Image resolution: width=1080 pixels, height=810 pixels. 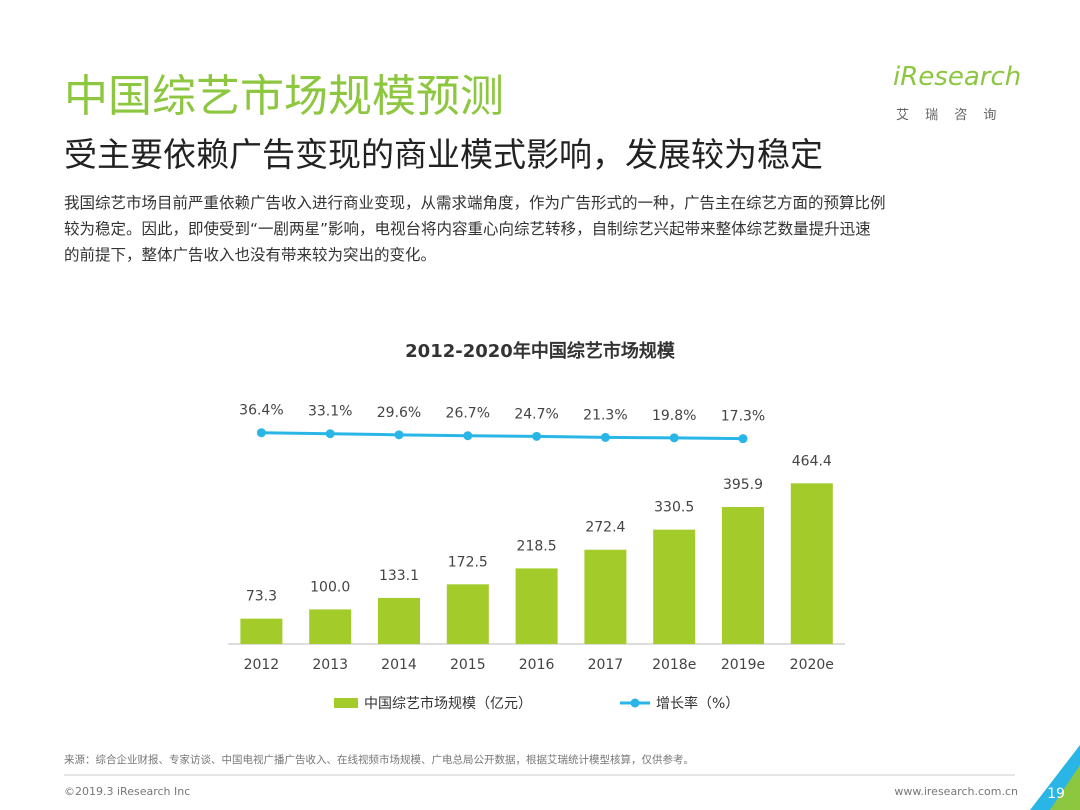 What do you see at coordinates (605, 415) in the screenshot?
I see `data-label: 21.3%` at bounding box center [605, 415].